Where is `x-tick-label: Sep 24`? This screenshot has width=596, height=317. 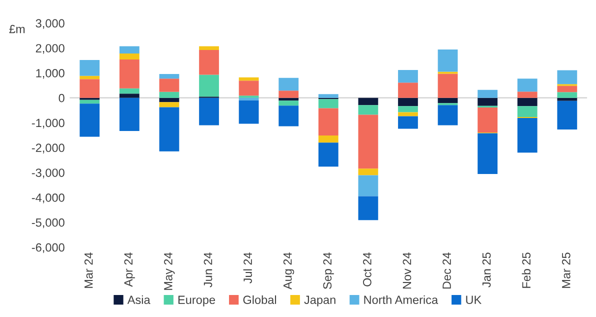 x-tick-label: Sep 24 is located at coordinates (328, 270).